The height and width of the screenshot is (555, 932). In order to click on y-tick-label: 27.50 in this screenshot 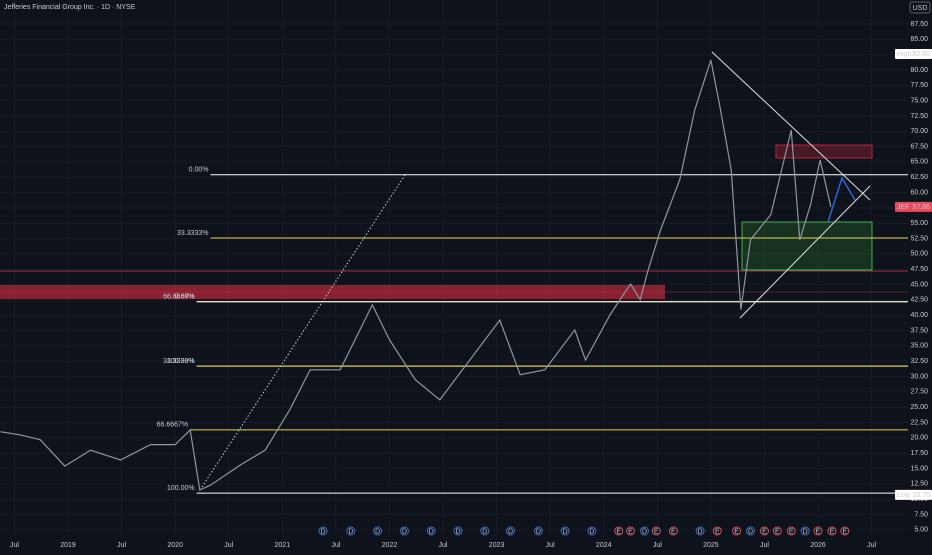, I will do `click(919, 392)`.